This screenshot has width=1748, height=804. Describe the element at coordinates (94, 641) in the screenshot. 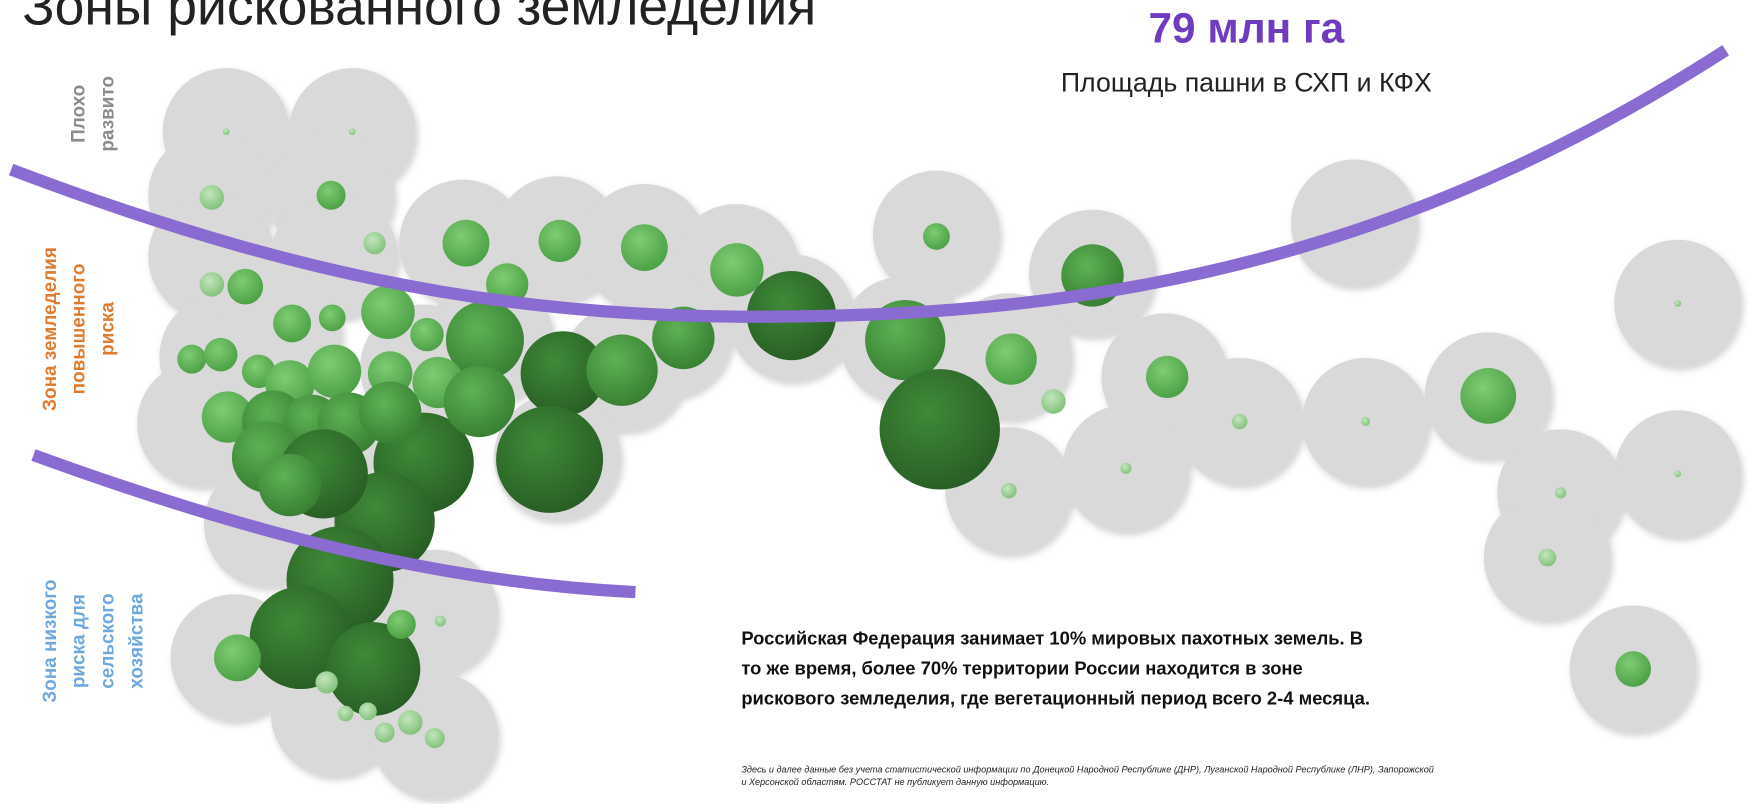

I see `zone-label: Зона низкого риска для сельского хозяйства` at that location.